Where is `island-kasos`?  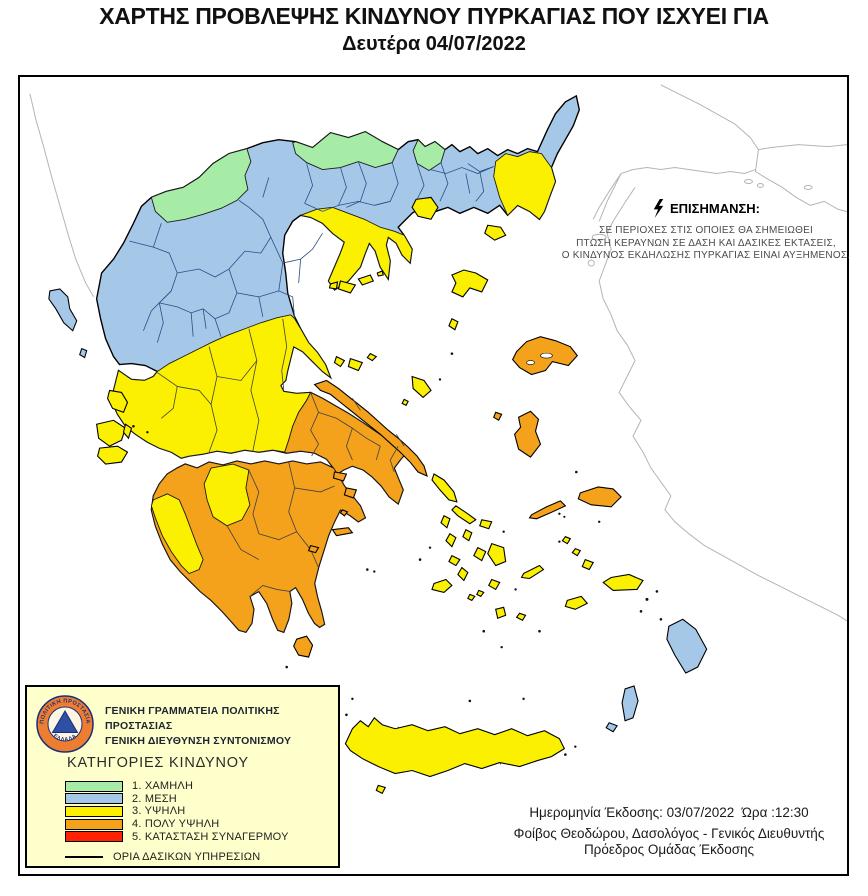
island-kasos is located at coordinates (611, 727).